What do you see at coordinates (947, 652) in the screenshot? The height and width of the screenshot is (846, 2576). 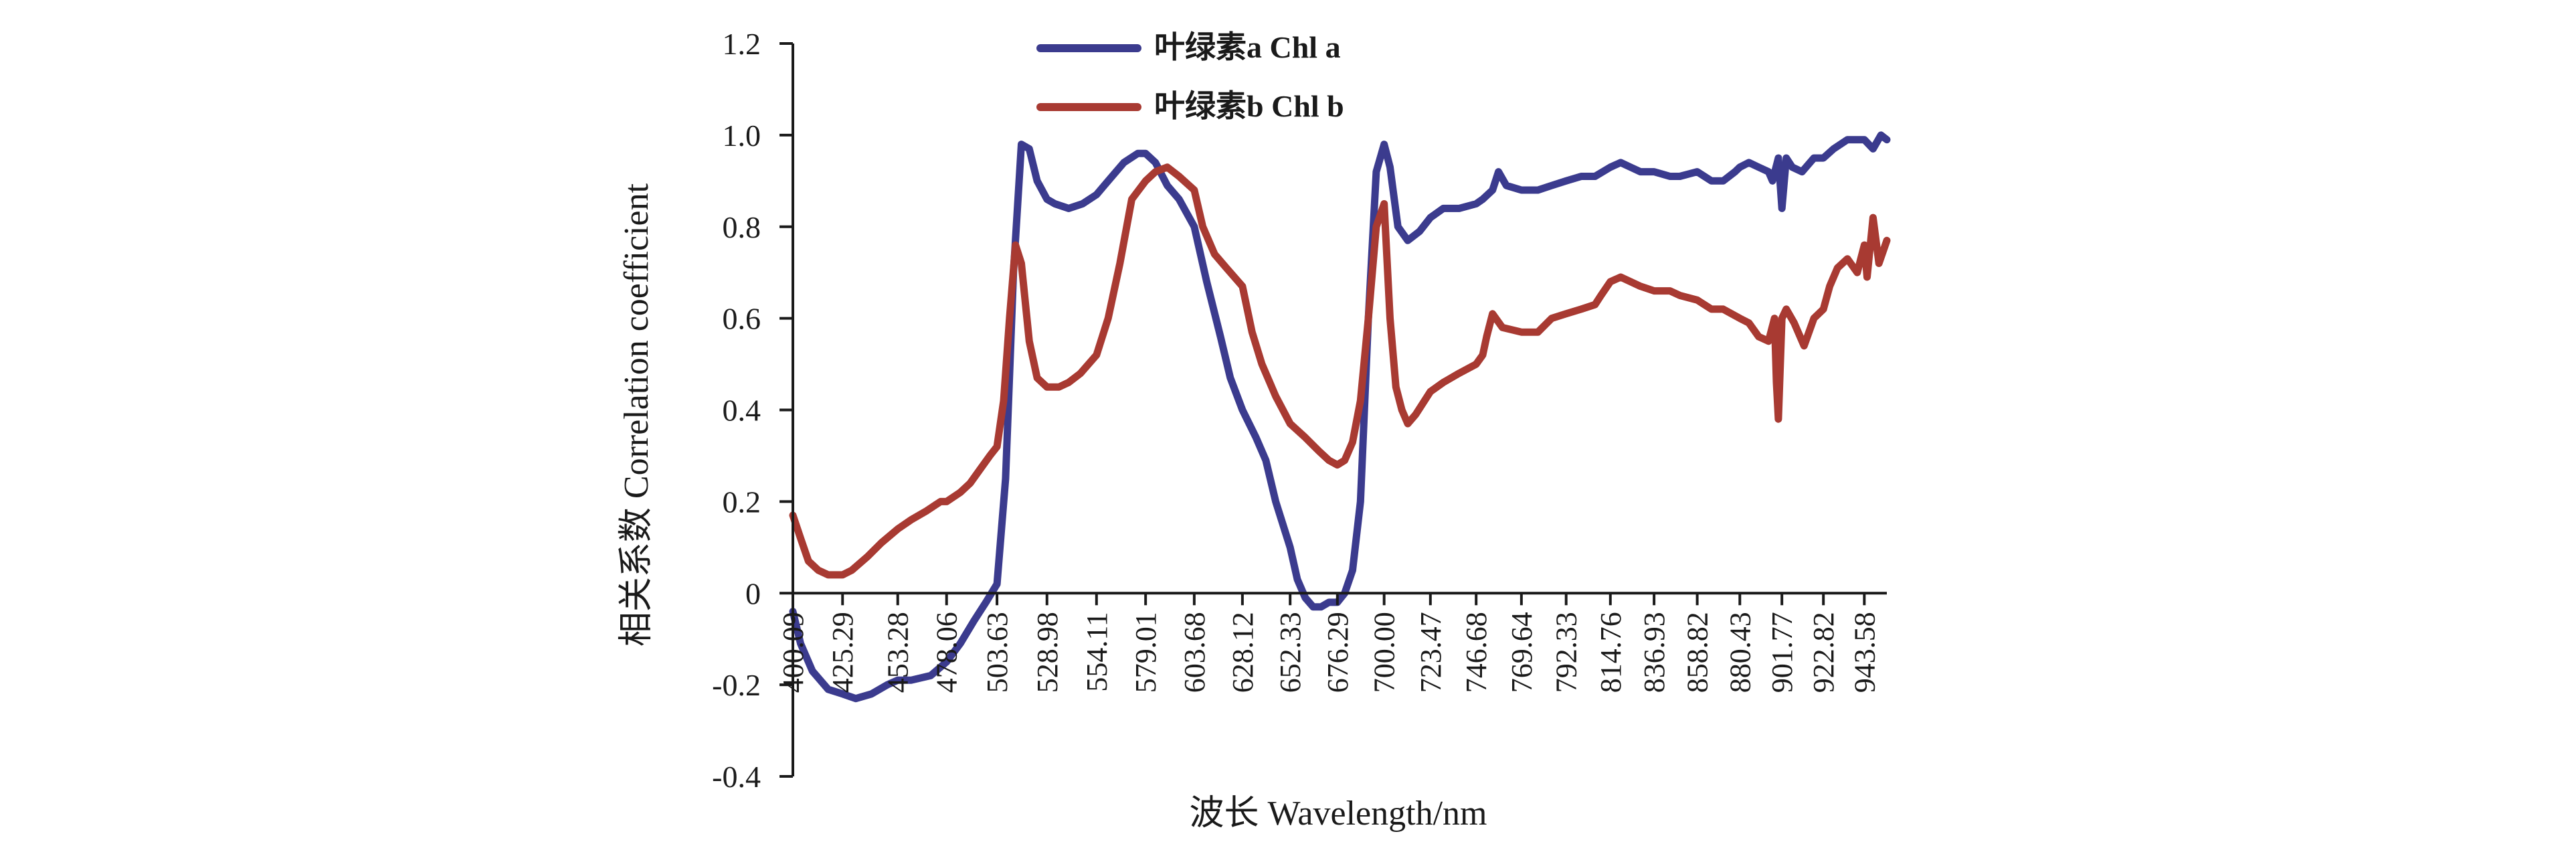 I see `x-tick-label: 478.06` at bounding box center [947, 652].